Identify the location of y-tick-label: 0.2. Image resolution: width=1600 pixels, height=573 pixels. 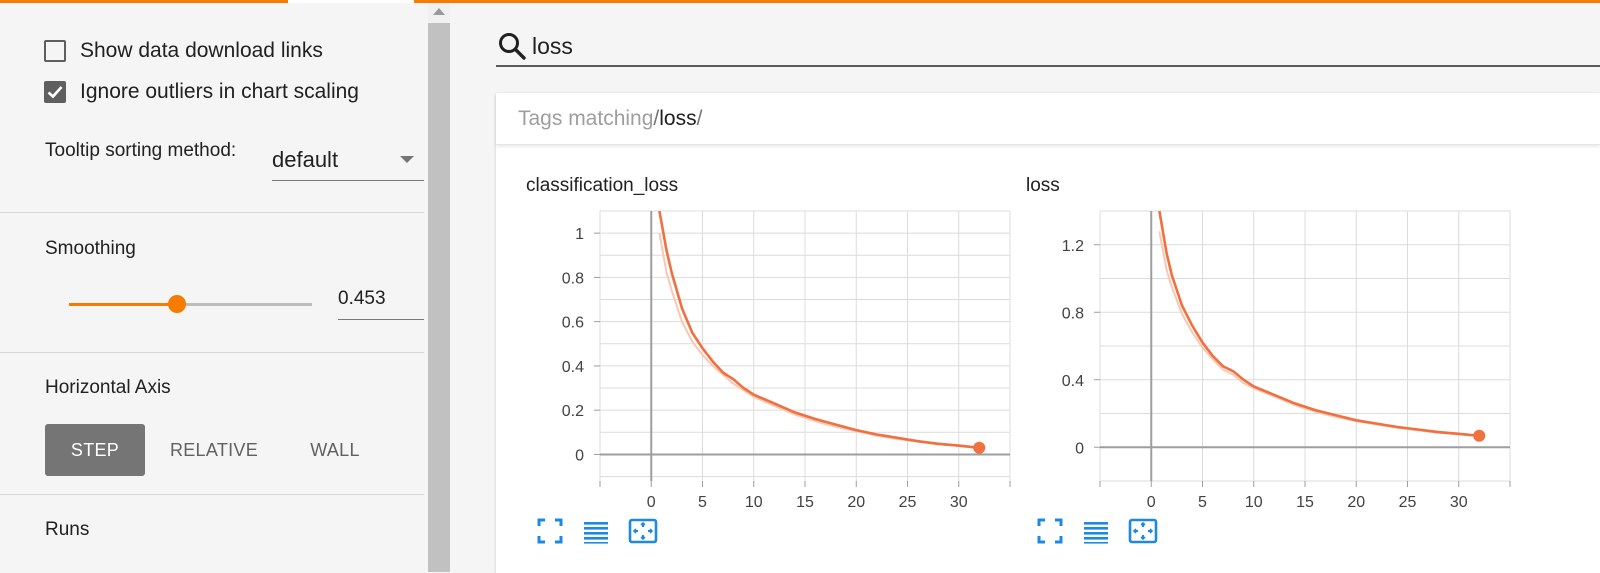
(573, 411).